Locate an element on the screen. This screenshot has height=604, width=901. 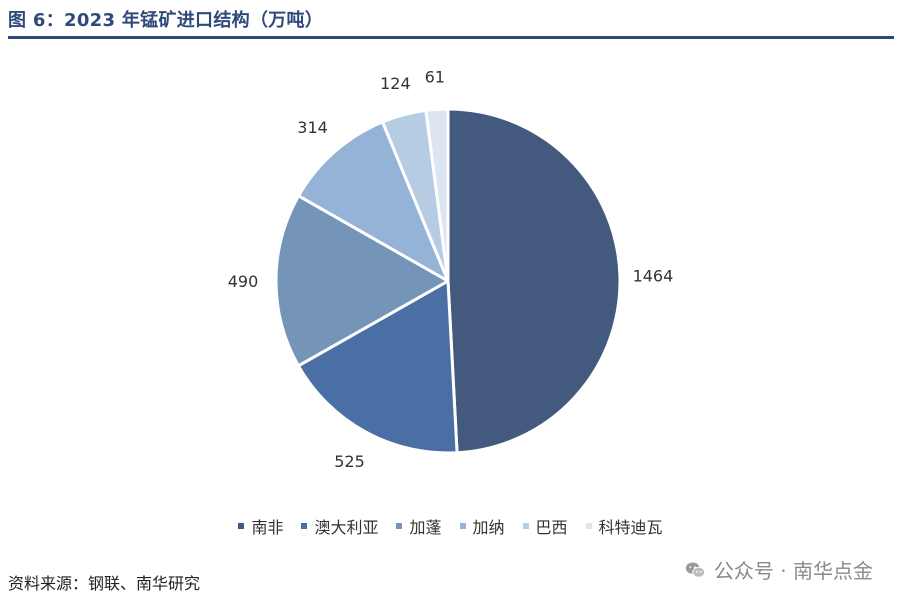
legend-label: 加纳 is located at coordinates (488, 527).